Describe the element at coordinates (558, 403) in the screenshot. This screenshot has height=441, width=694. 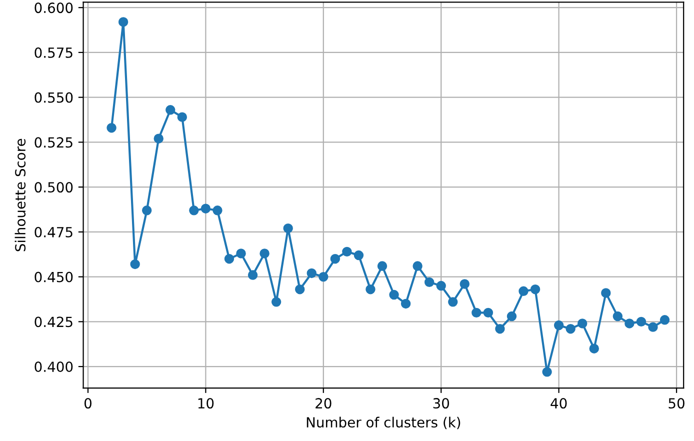
I see `x-tick-label: 40` at that location.